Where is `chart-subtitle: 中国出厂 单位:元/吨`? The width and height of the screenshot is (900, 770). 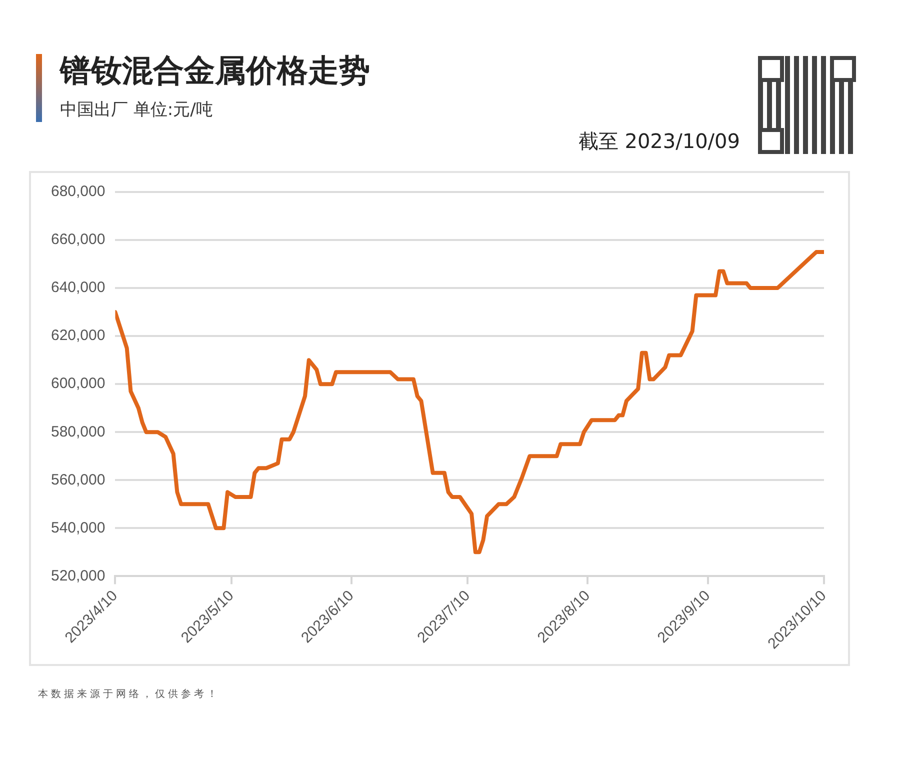
chart-subtitle: 中国出厂 单位:元/吨 is located at coordinates (136, 110).